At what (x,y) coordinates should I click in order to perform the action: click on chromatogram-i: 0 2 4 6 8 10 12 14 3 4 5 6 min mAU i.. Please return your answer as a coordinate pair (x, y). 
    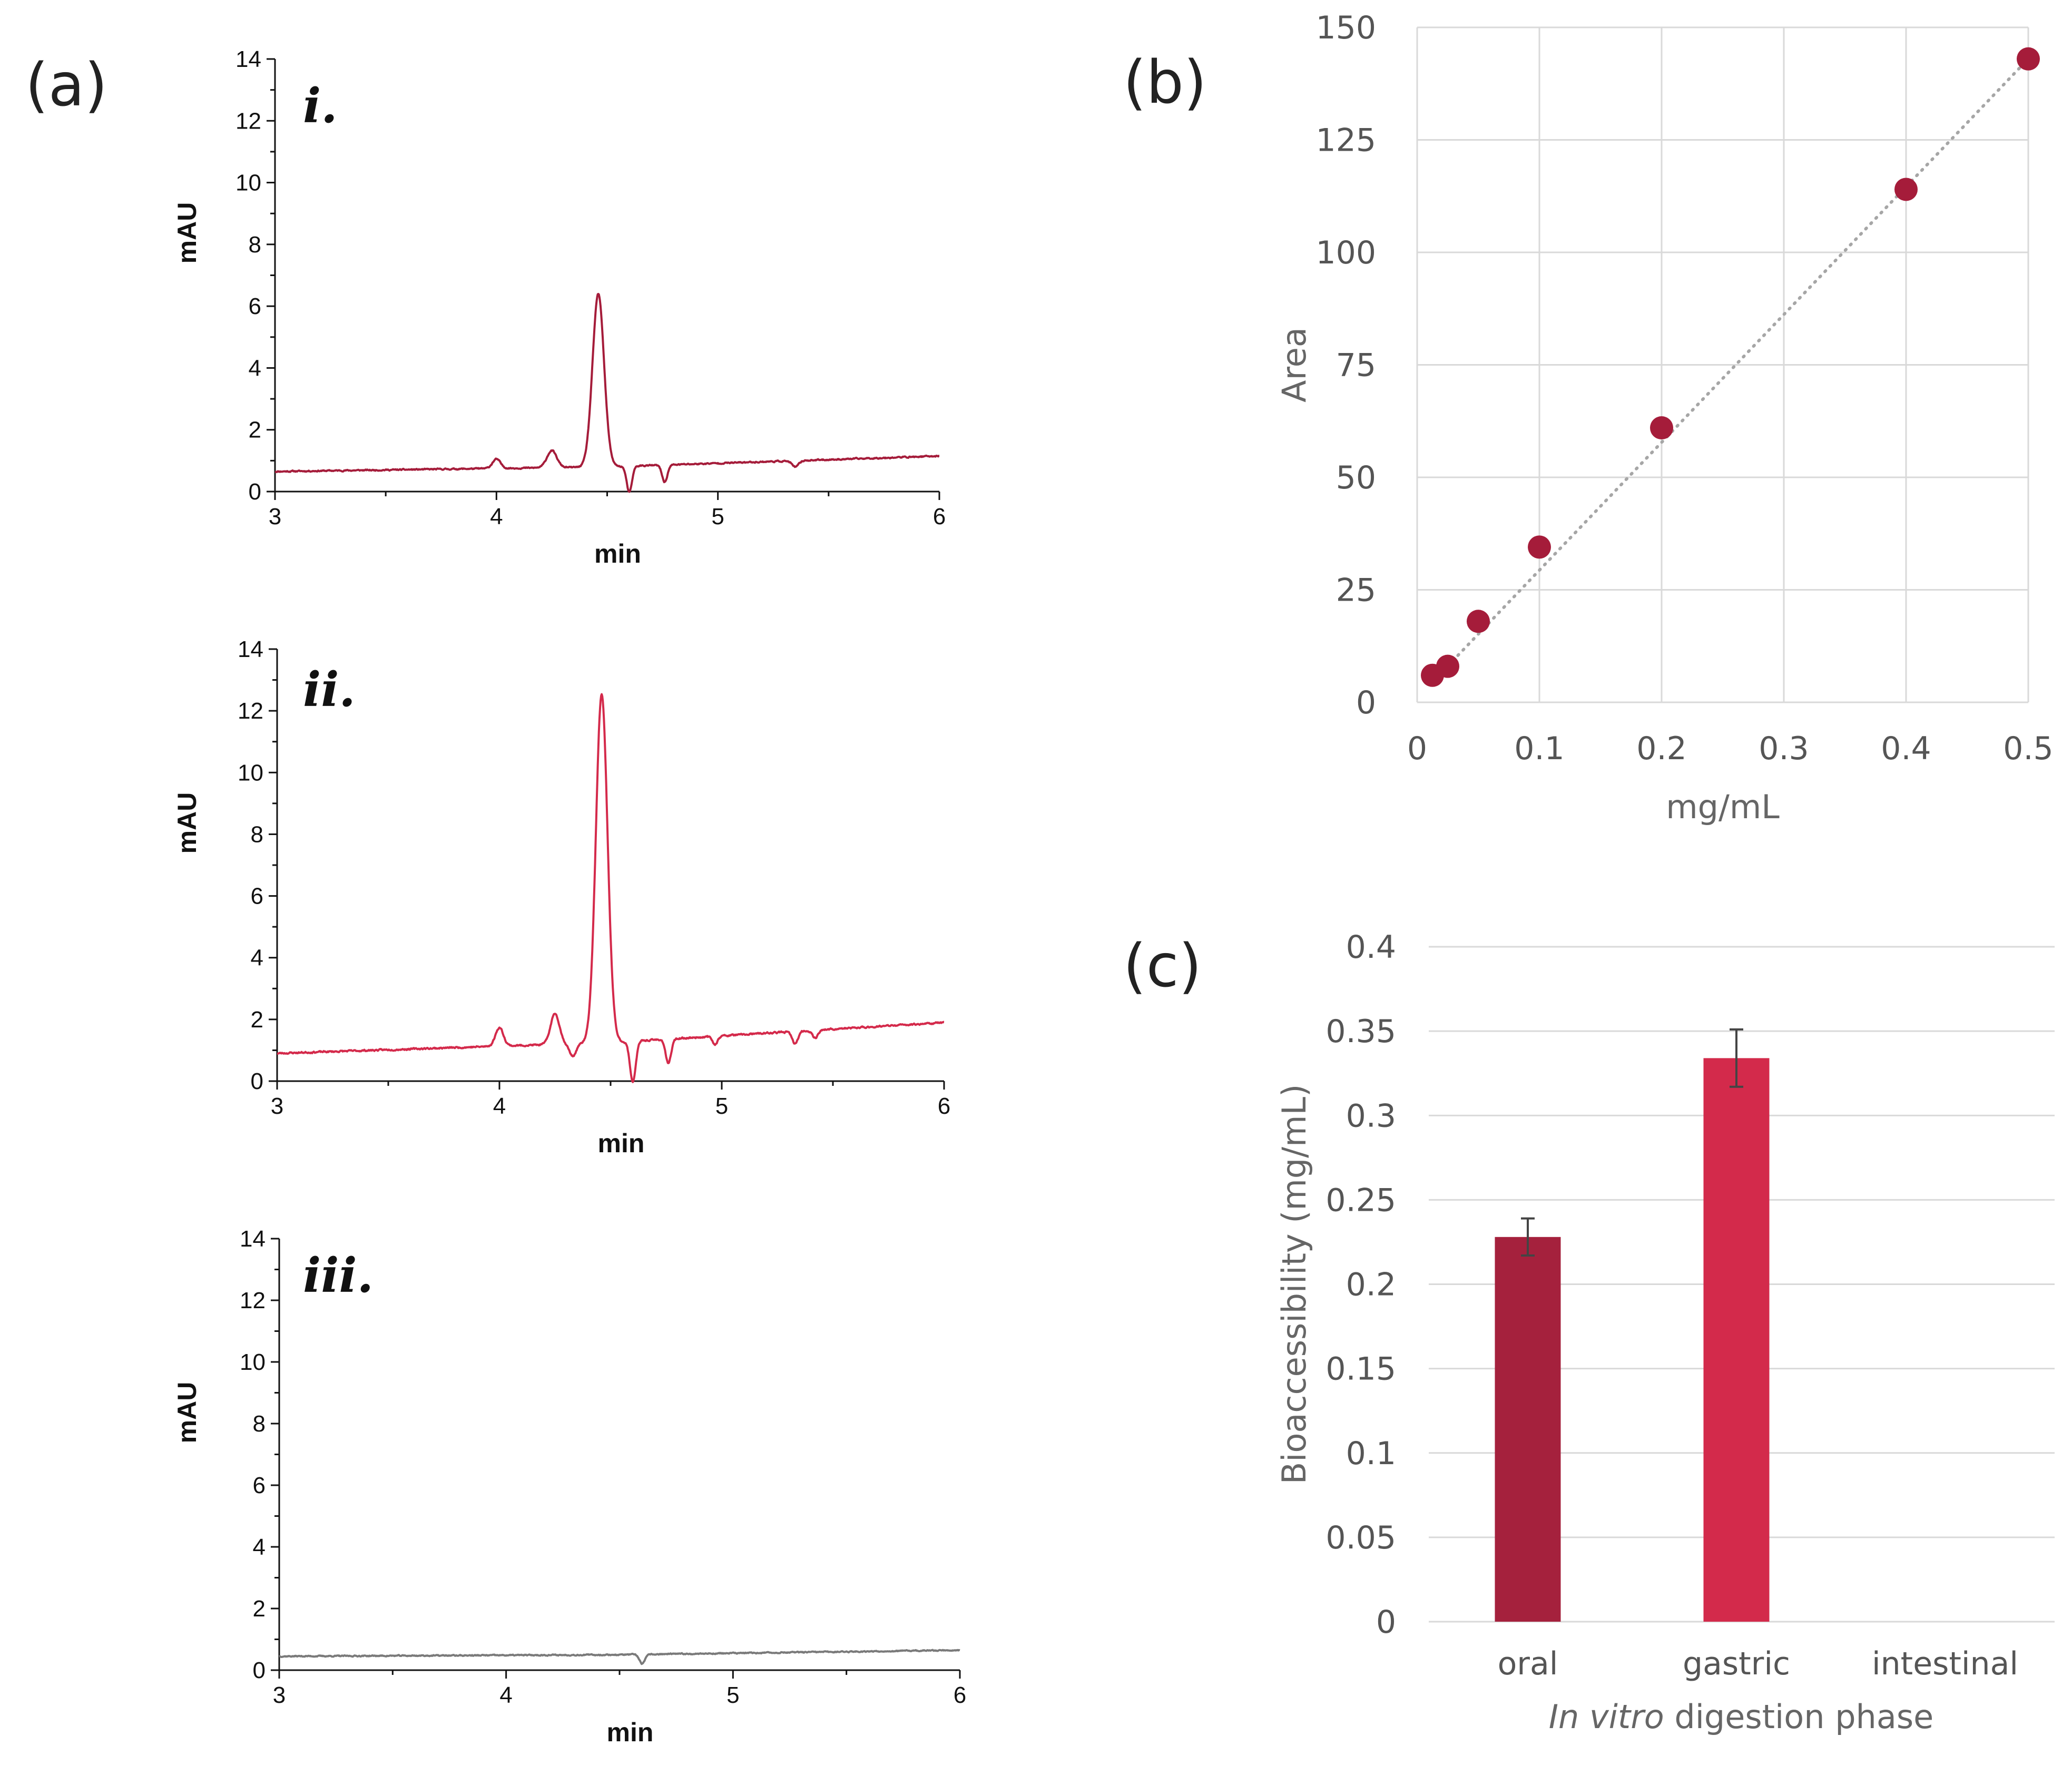
    Looking at the image, I should click on (559, 307).